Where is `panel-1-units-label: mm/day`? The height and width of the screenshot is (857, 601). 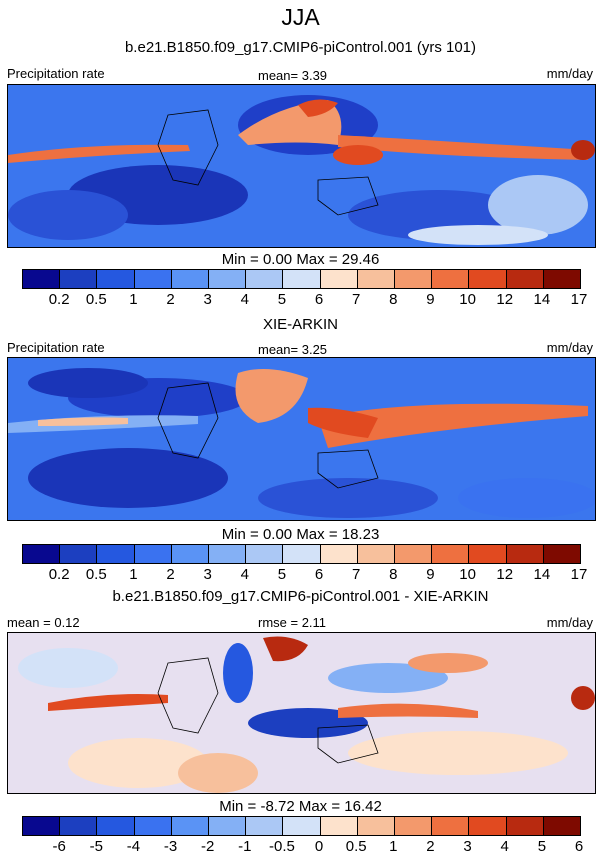 panel-1-units-label: mm/day is located at coordinates (569, 73).